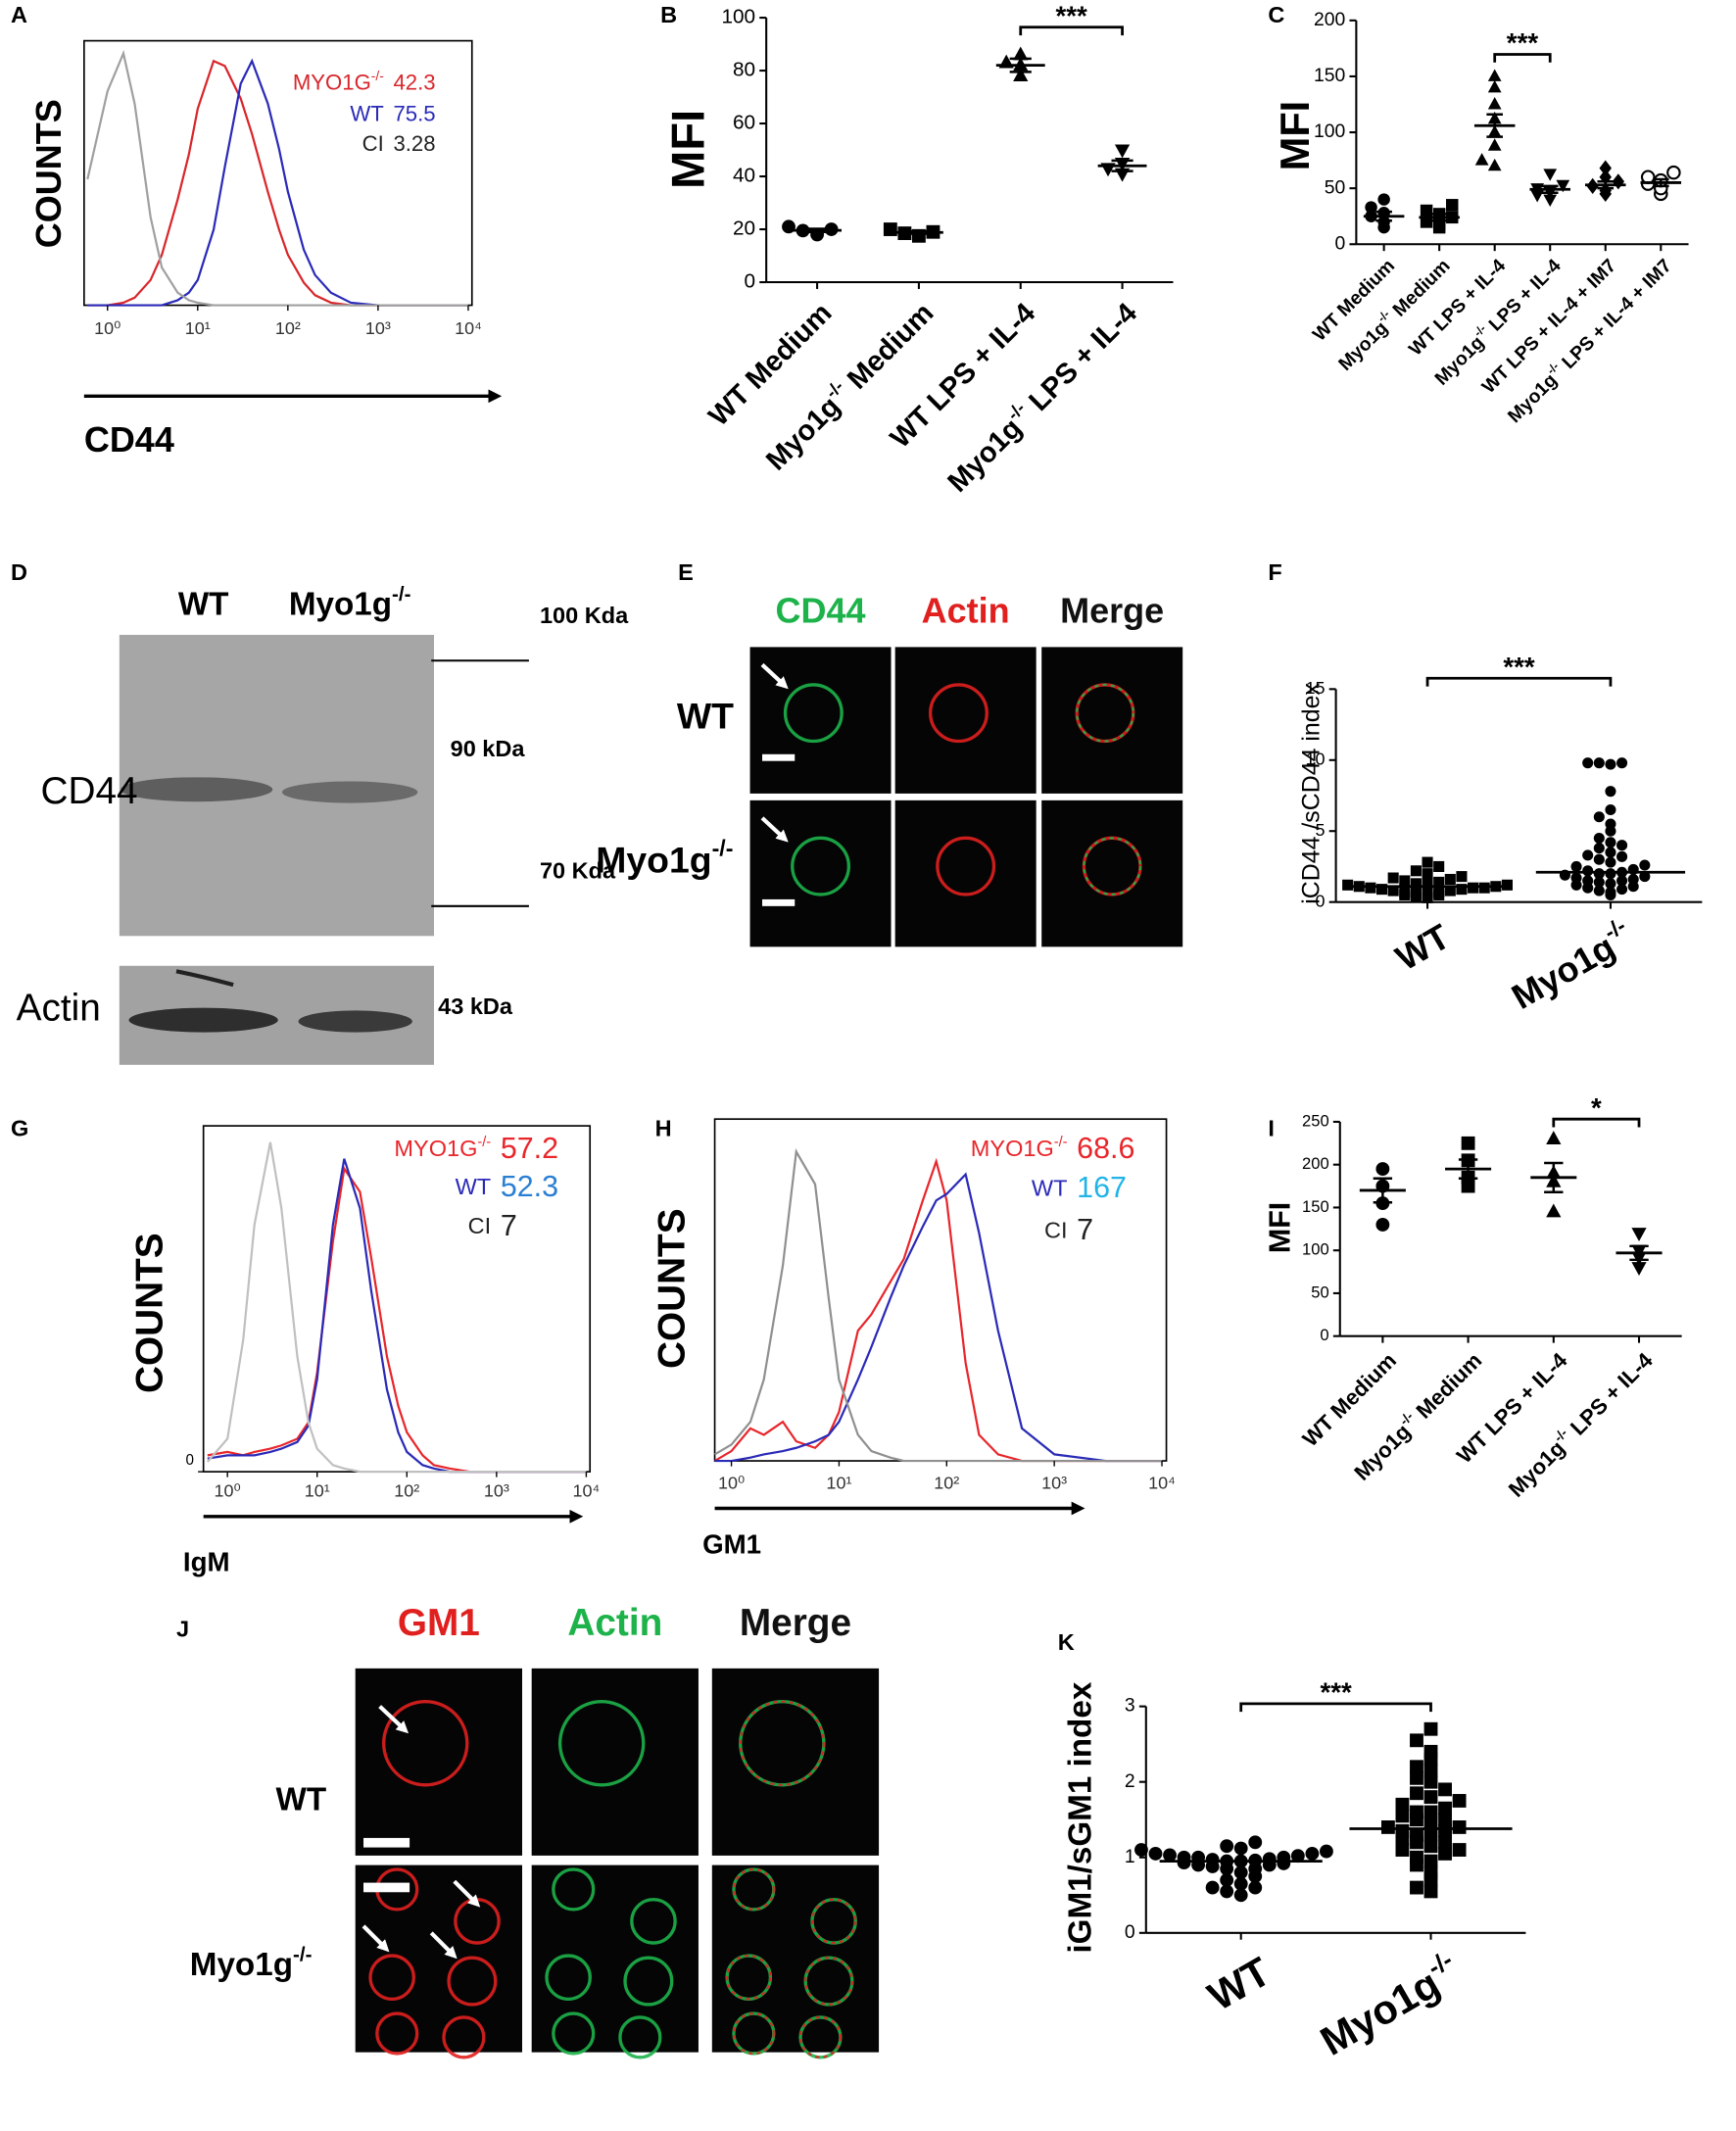  Describe the element at coordinates (1315, 1120) in the screenshot. I see `y-tick-label: 250` at that location.